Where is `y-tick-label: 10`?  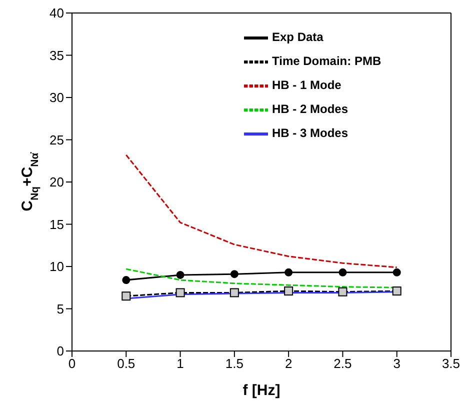 y-tick-label: 10 is located at coordinates (57, 266).